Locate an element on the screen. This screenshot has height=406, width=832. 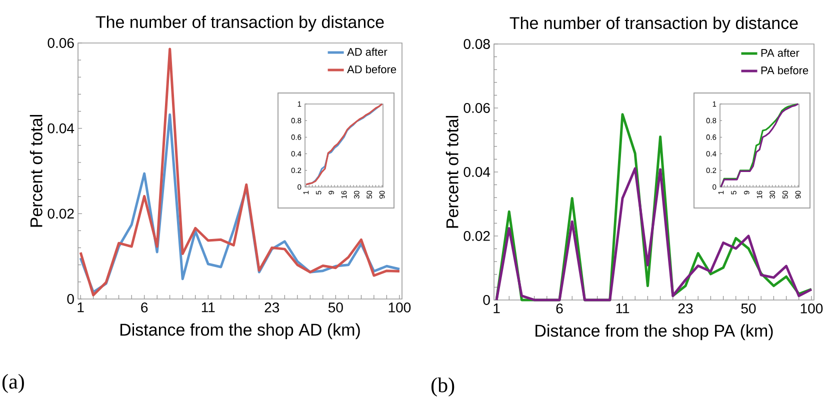
legend-label: PA before is located at coordinates (784, 70).